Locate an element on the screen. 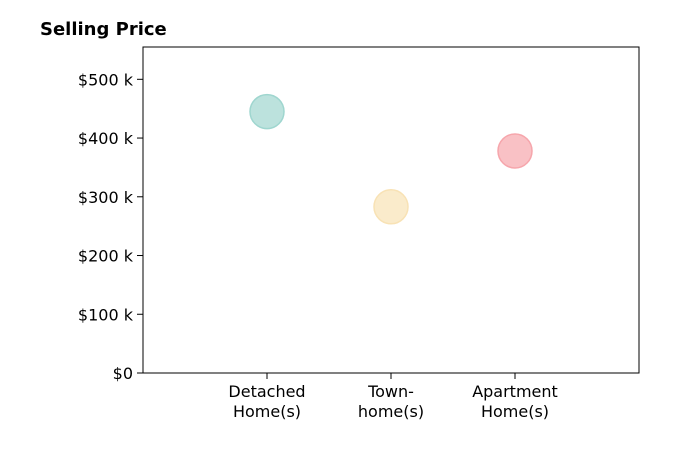  y-tick-label: $100 k is located at coordinates (106, 314).